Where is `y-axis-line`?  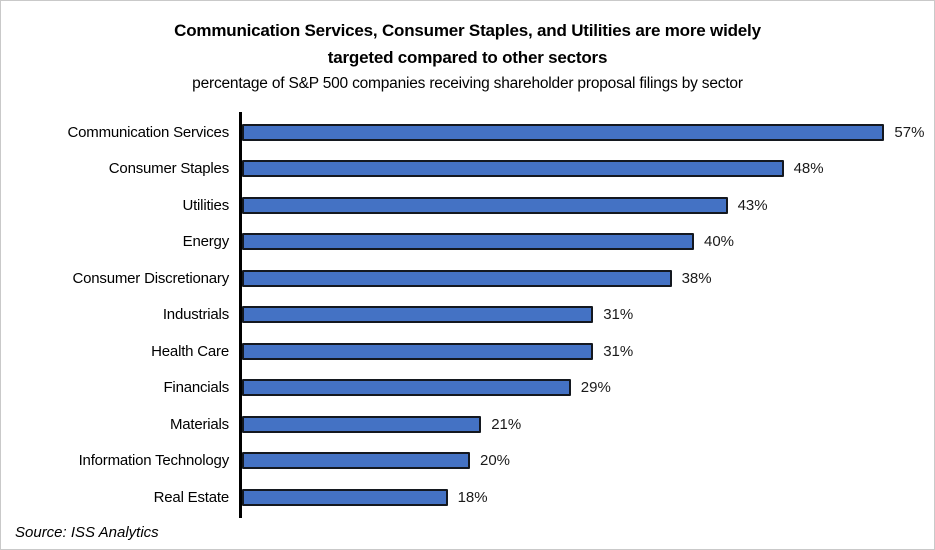 y-axis-line is located at coordinates (240, 315).